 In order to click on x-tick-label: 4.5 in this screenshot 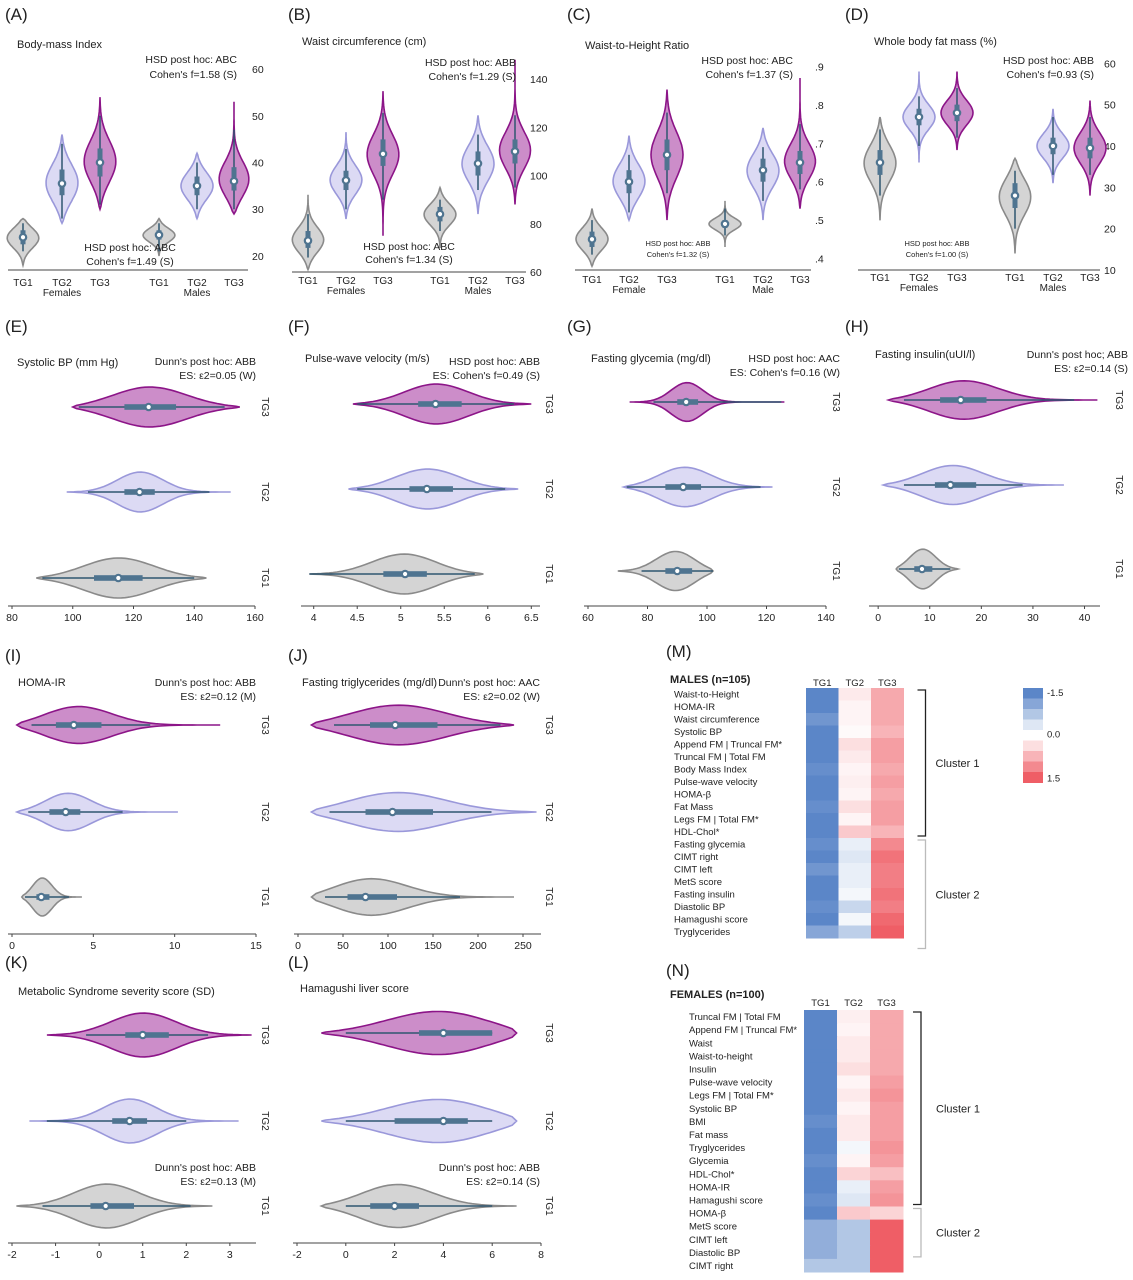, I will do `click(357, 618)`.